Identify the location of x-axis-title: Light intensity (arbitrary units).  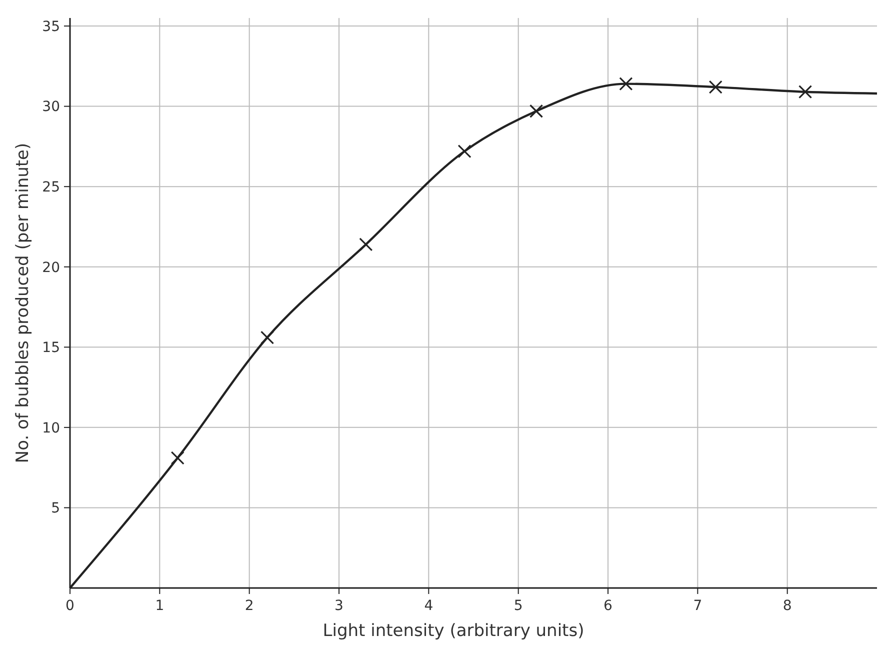
(453, 631).